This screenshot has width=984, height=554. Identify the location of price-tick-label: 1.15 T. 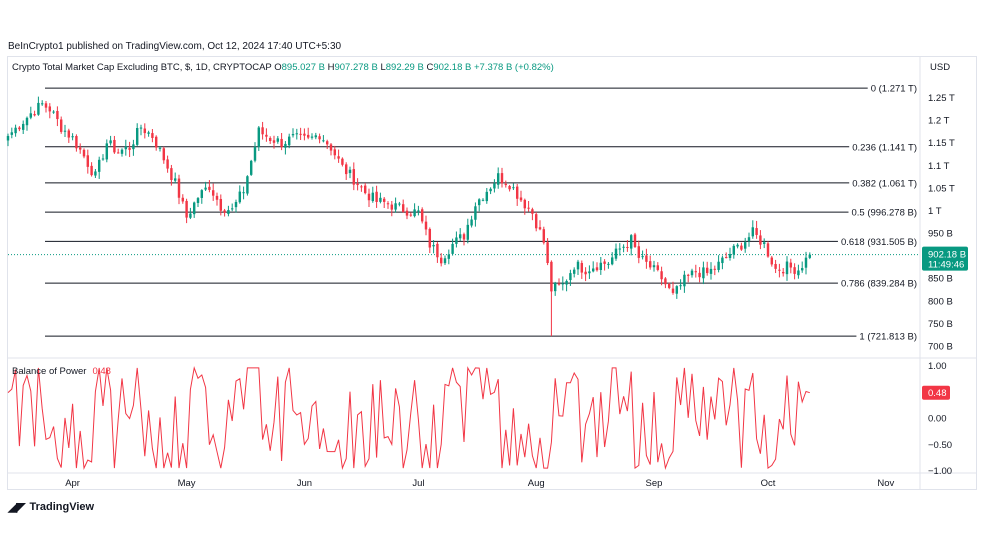
(941, 143).